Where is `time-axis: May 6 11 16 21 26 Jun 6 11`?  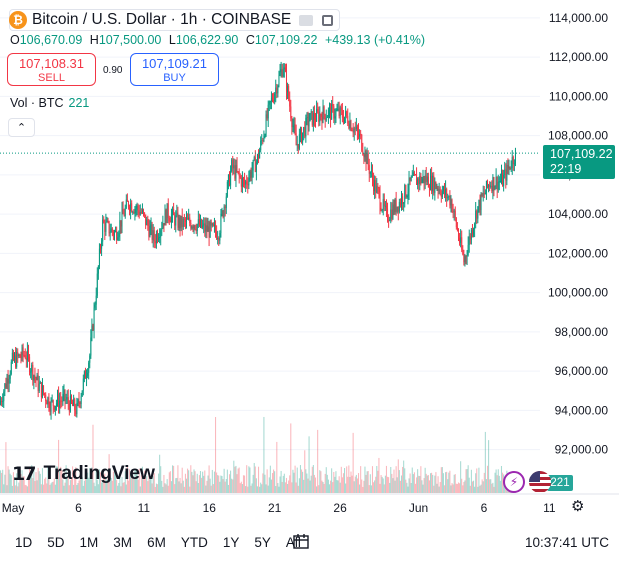 time-axis: May 6 11 16 21 26 Jun 6 11 is located at coordinates (279, 508).